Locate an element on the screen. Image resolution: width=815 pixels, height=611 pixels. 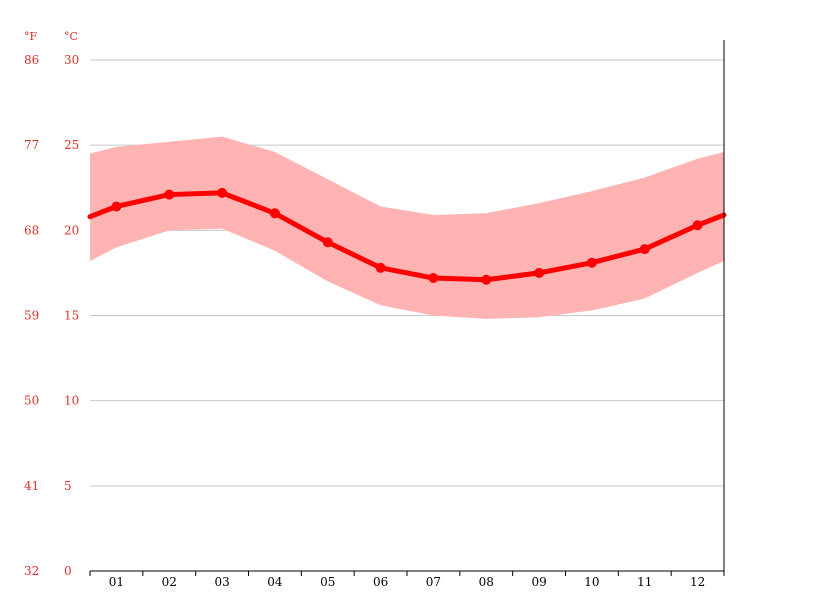
mean-line is located at coordinates (407, 236).